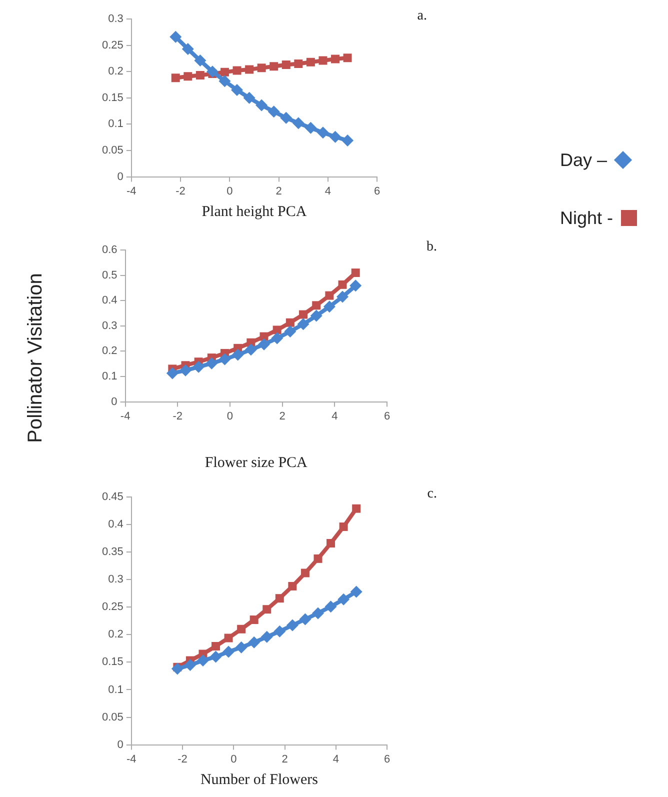 The width and height of the screenshot is (668, 797). Describe the element at coordinates (113, 717) in the screenshot. I see `y-tick-label: 0.05` at that location.